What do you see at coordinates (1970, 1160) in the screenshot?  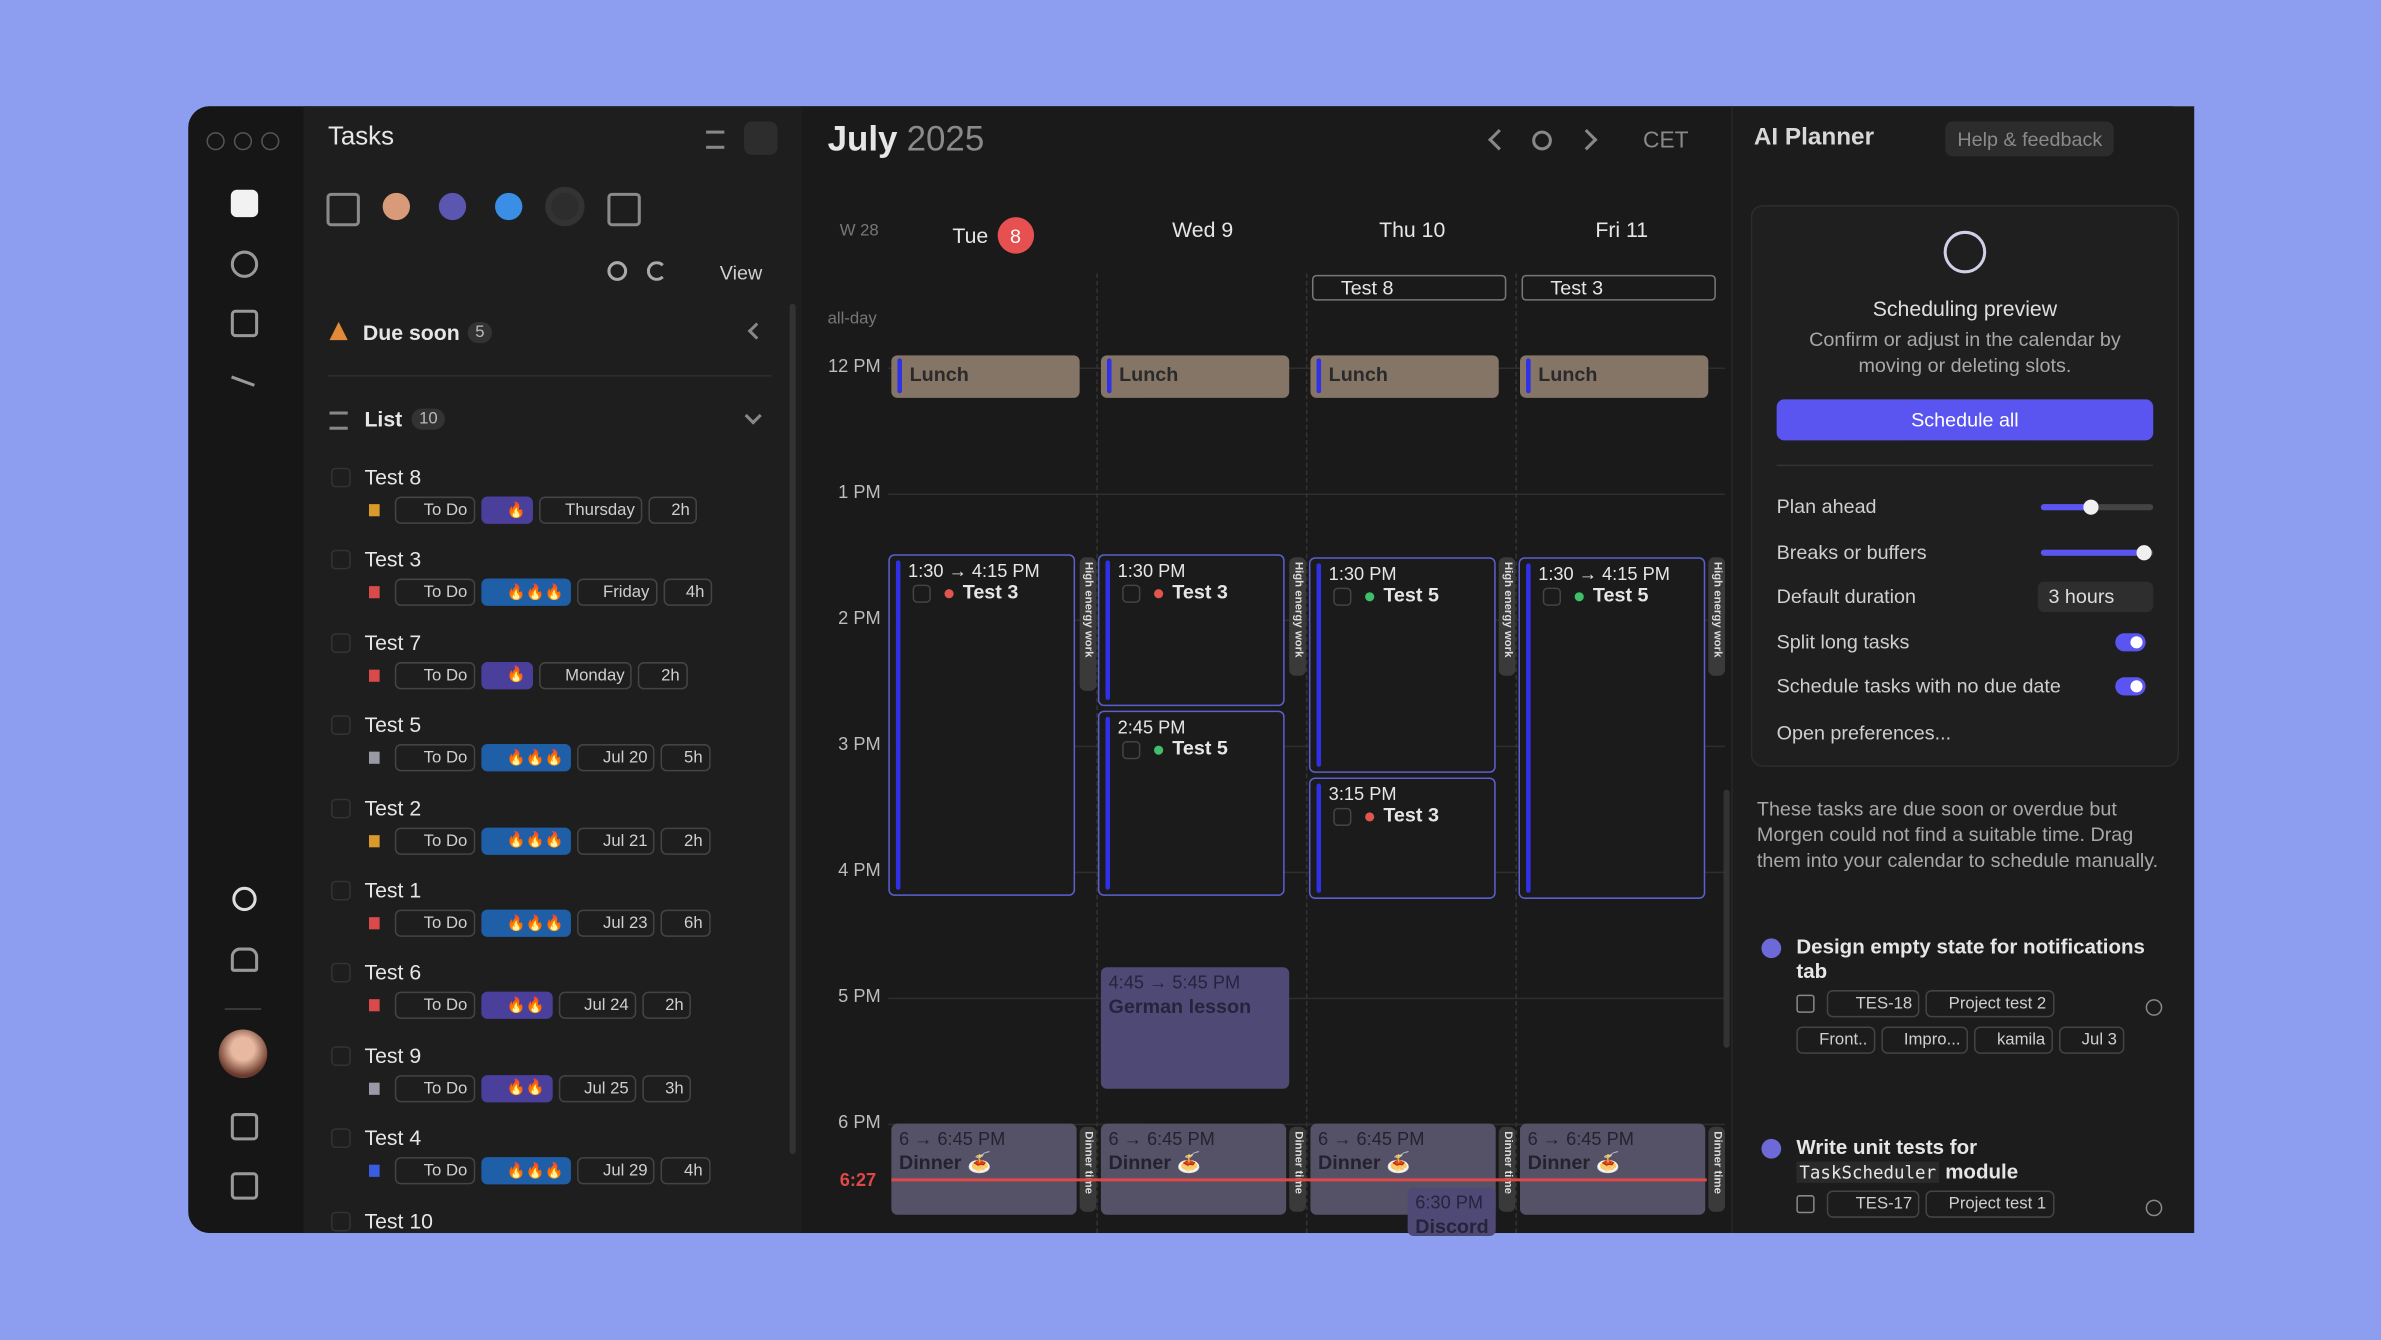 I see `unscheduled-title: Write unit tests for TaskScheduler module` at bounding box center [1970, 1160].